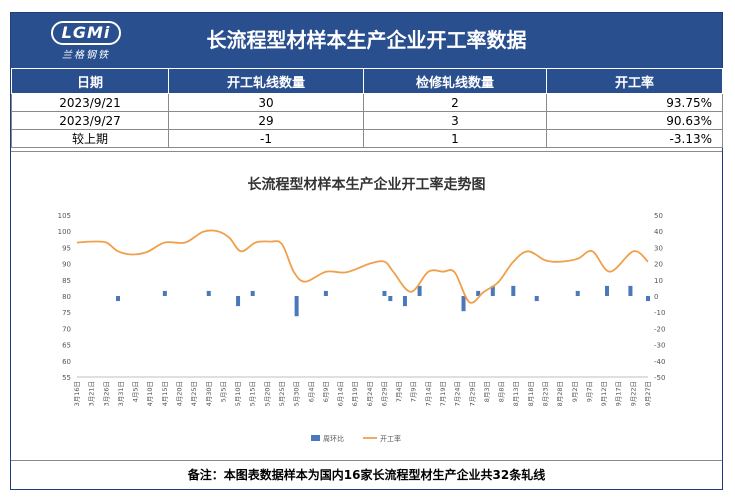 Image resolution: width=735 pixels, height=501 pixels. What do you see at coordinates (266, 81) in the screenshot?
I see `column-header-running-lines: 开工轧线数量` at bounding box center [266, 81].